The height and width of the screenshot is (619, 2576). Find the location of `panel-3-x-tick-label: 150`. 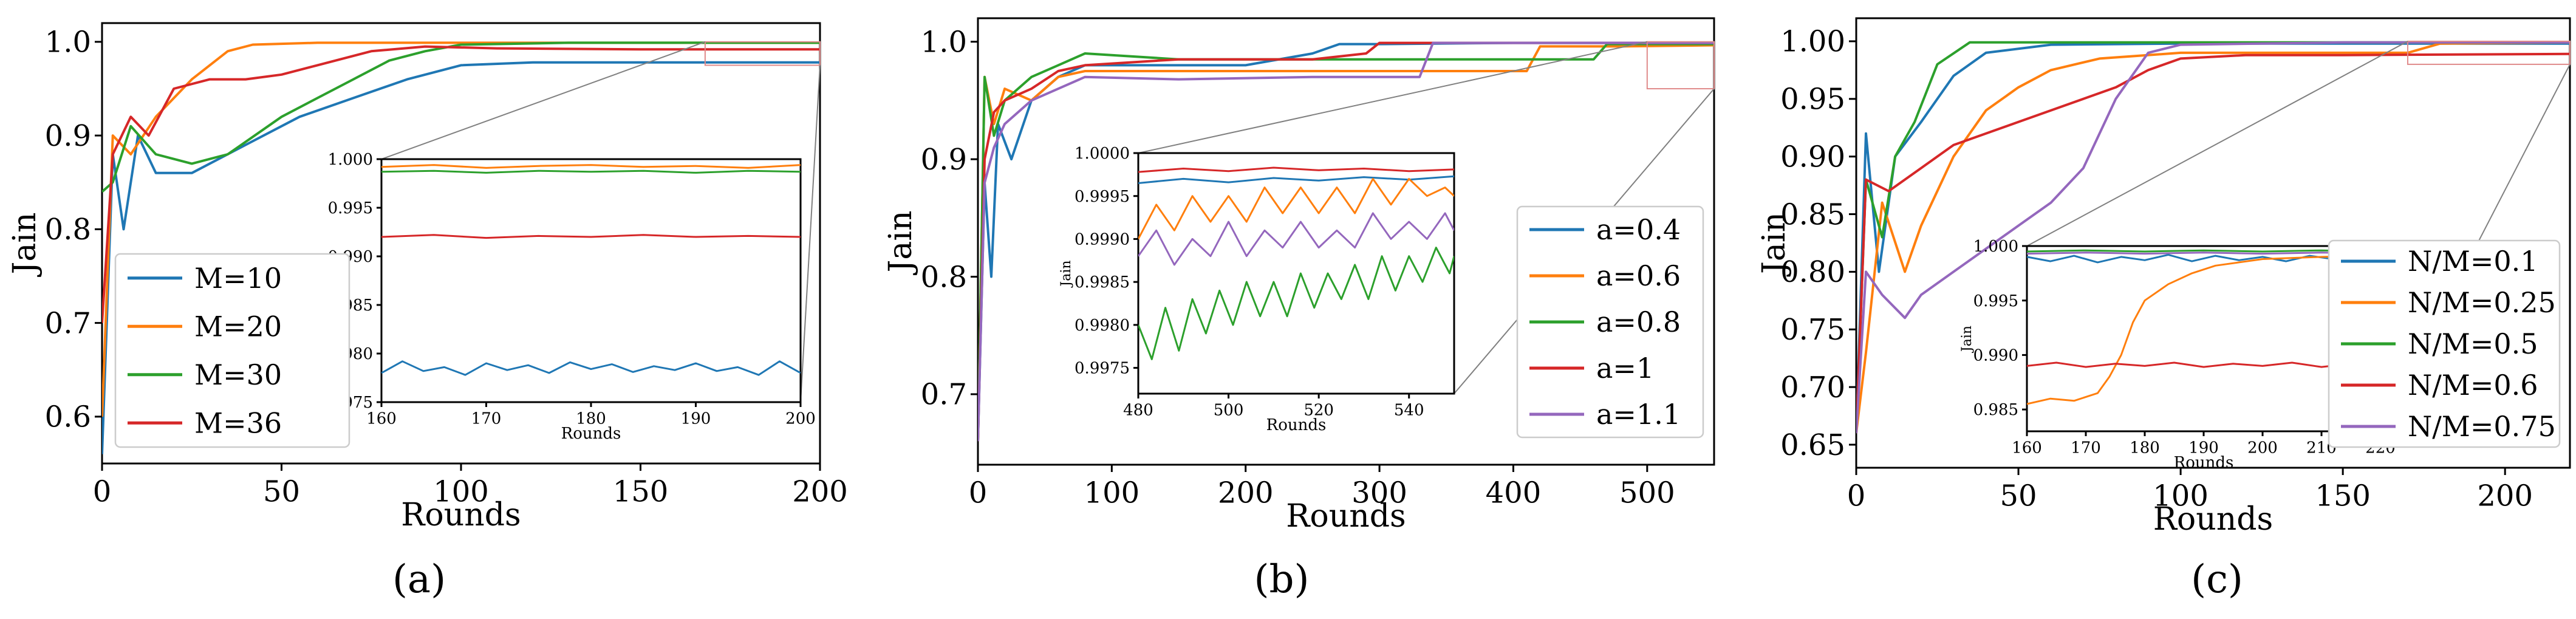

panel-3-x-tick-label: 150 is located at coordinates (2343, 496).